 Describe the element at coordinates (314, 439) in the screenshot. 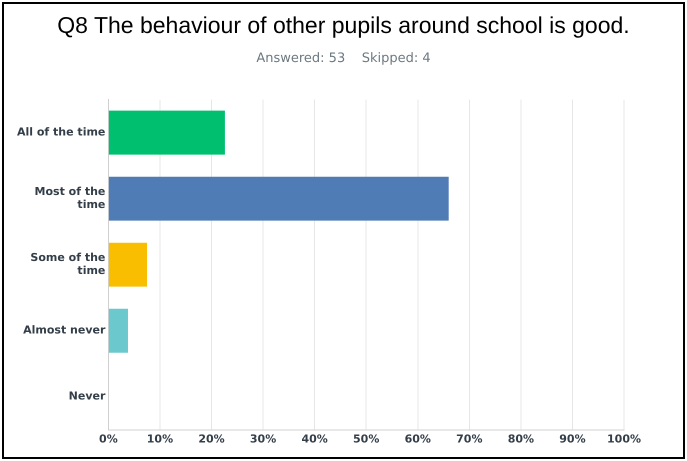

I see `x-tick-label: 40%` at that location.